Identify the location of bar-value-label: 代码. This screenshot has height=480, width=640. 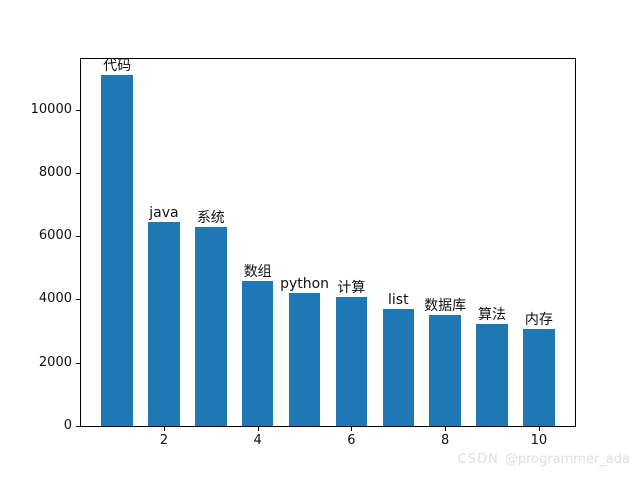
(117, 65).